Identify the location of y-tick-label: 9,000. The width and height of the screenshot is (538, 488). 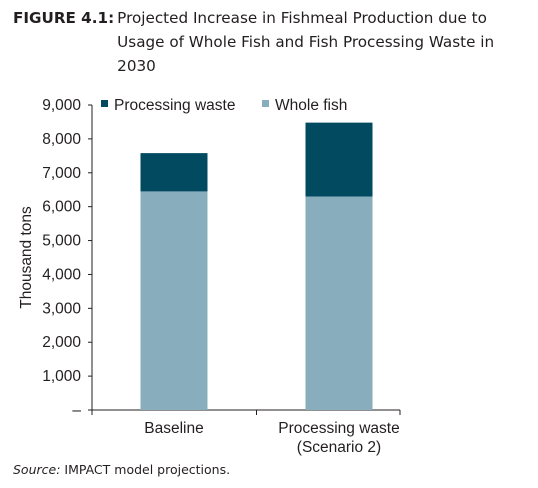
(61, 105).